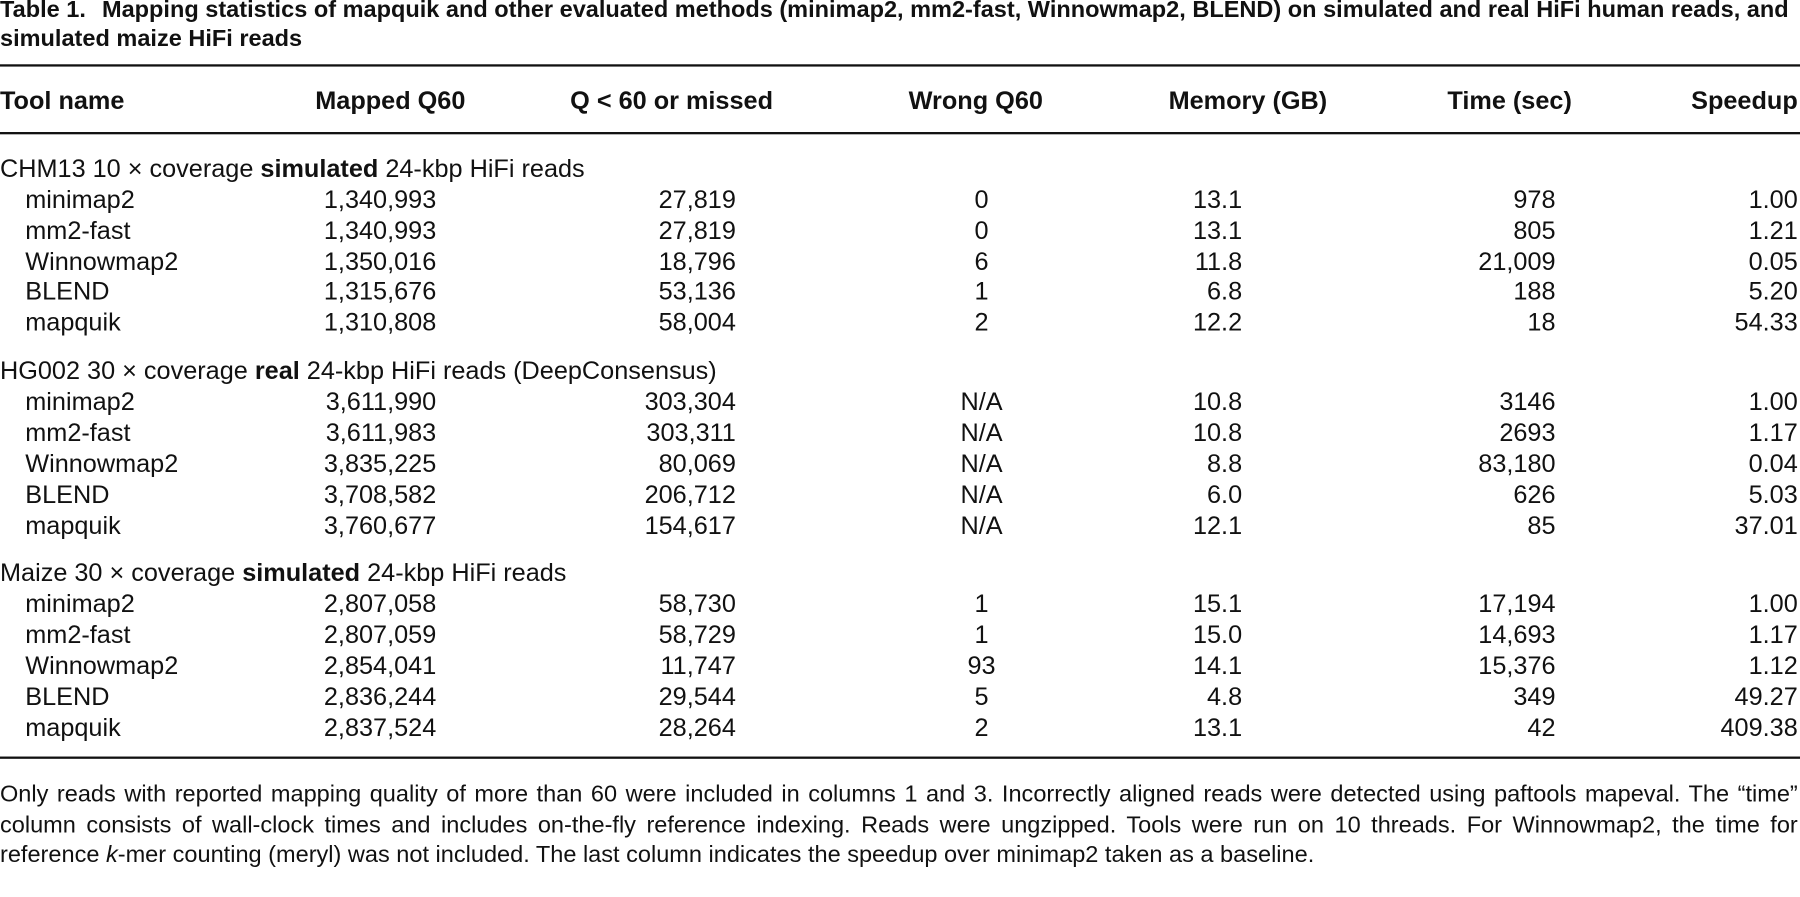  What do you see at coordinates (1217, 322) in the screenshot?
I see `cell: 12.2` at bounding box center [1217, 322].